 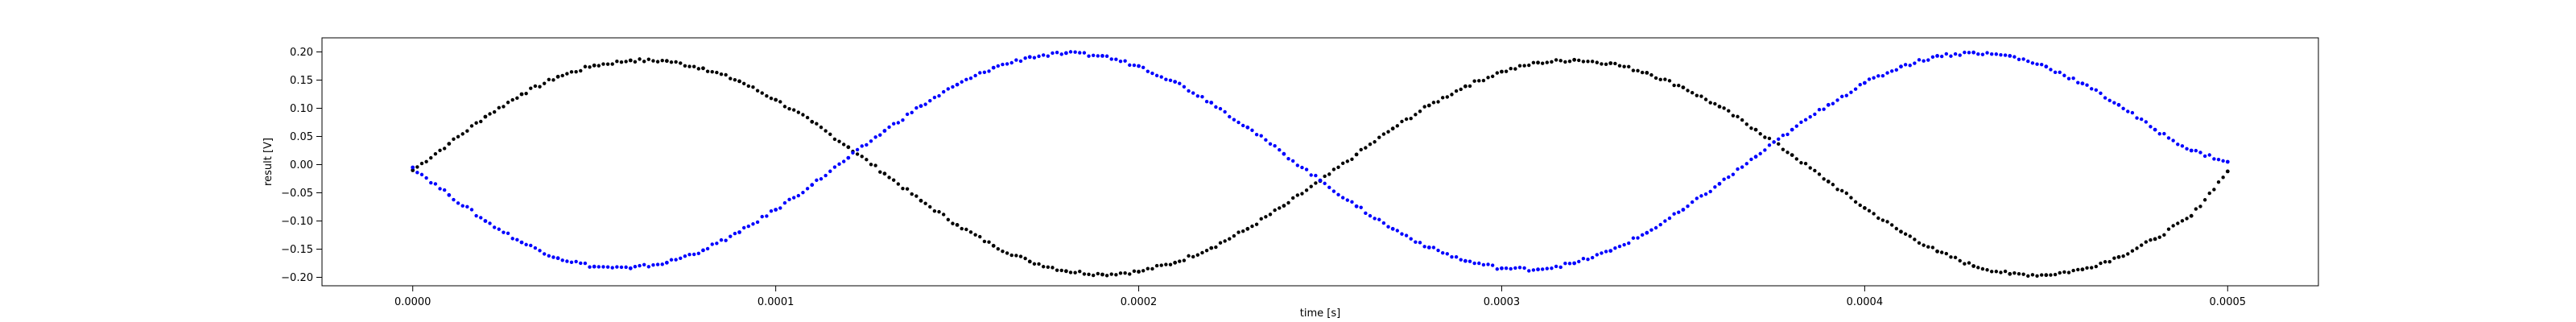 I want to click on x-tick-label: 0.0002, so click(x=1139, y=302).